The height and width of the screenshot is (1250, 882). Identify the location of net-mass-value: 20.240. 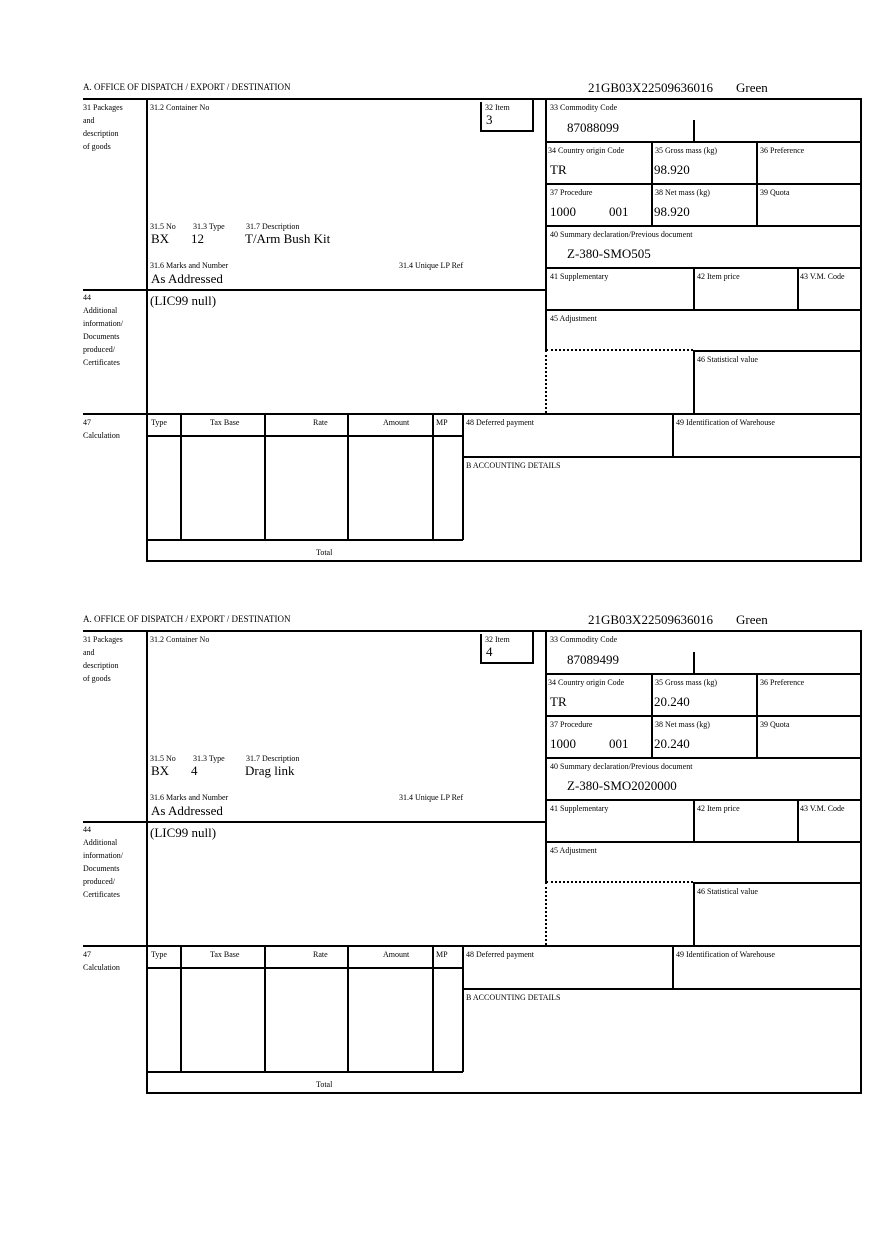
(672, 743).